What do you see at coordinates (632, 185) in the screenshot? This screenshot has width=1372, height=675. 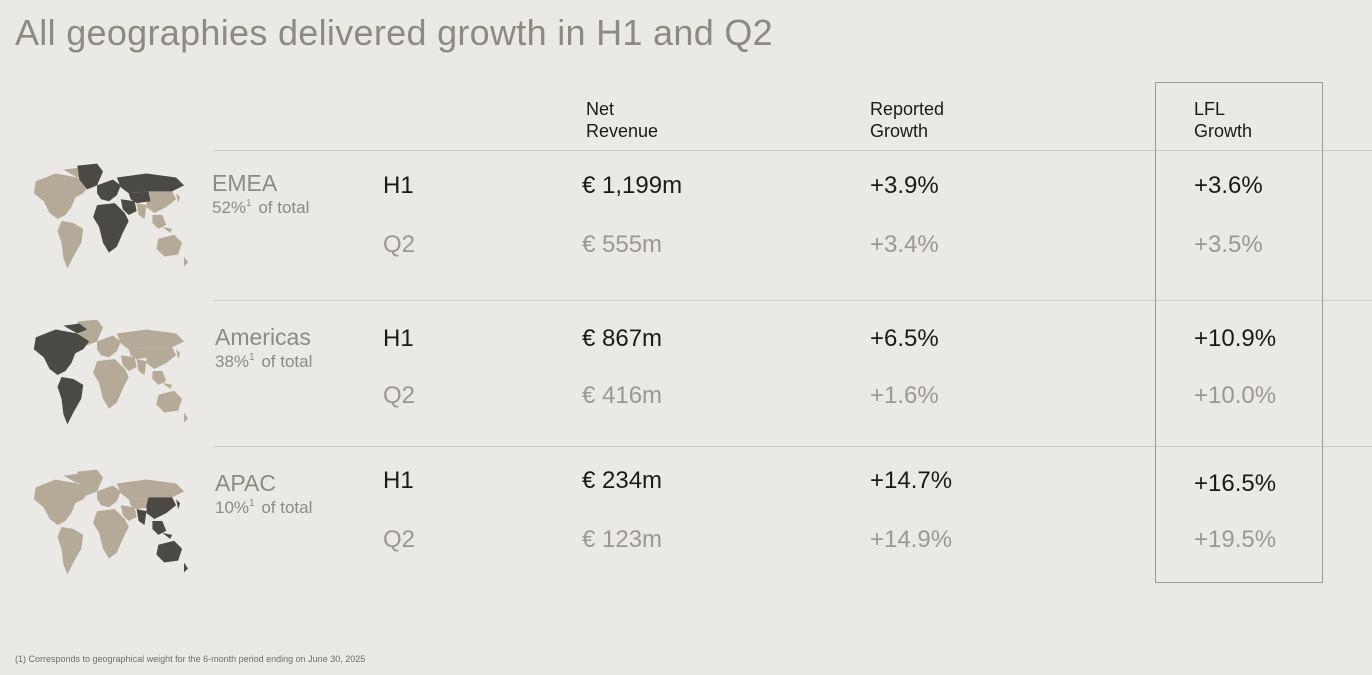 I see `net-revenue-value: € 1,199m` at bounding box center [632, 185].